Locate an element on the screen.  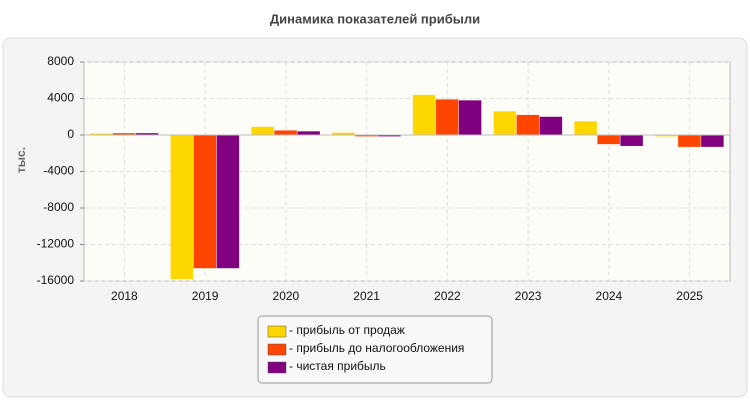
legend-label: - прибыль до налогообложения is located at coordinates (376, 348).